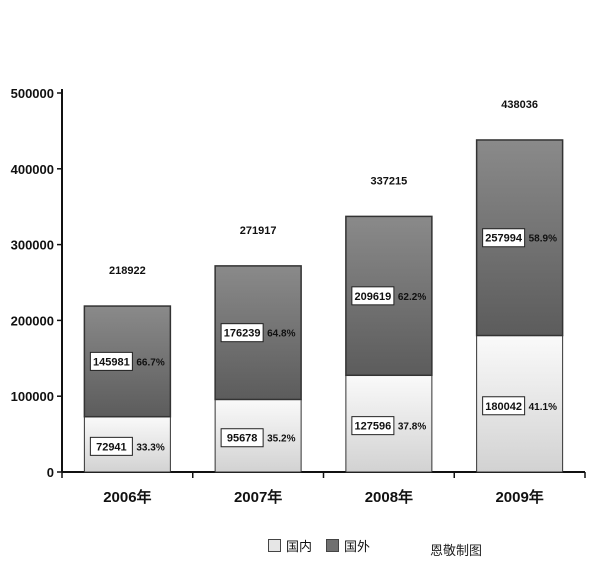 This screenshot has height=588, width=600. I want to click on y-tick-label: 500000, so click(32, 93).